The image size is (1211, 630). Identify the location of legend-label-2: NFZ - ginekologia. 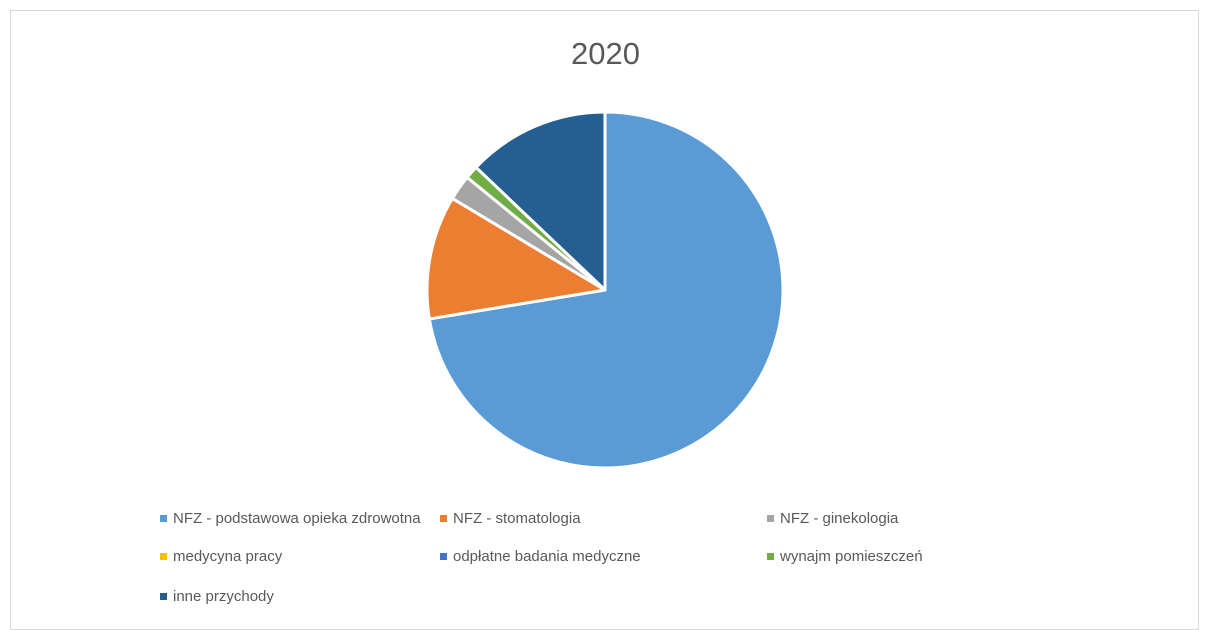
(839, 518).